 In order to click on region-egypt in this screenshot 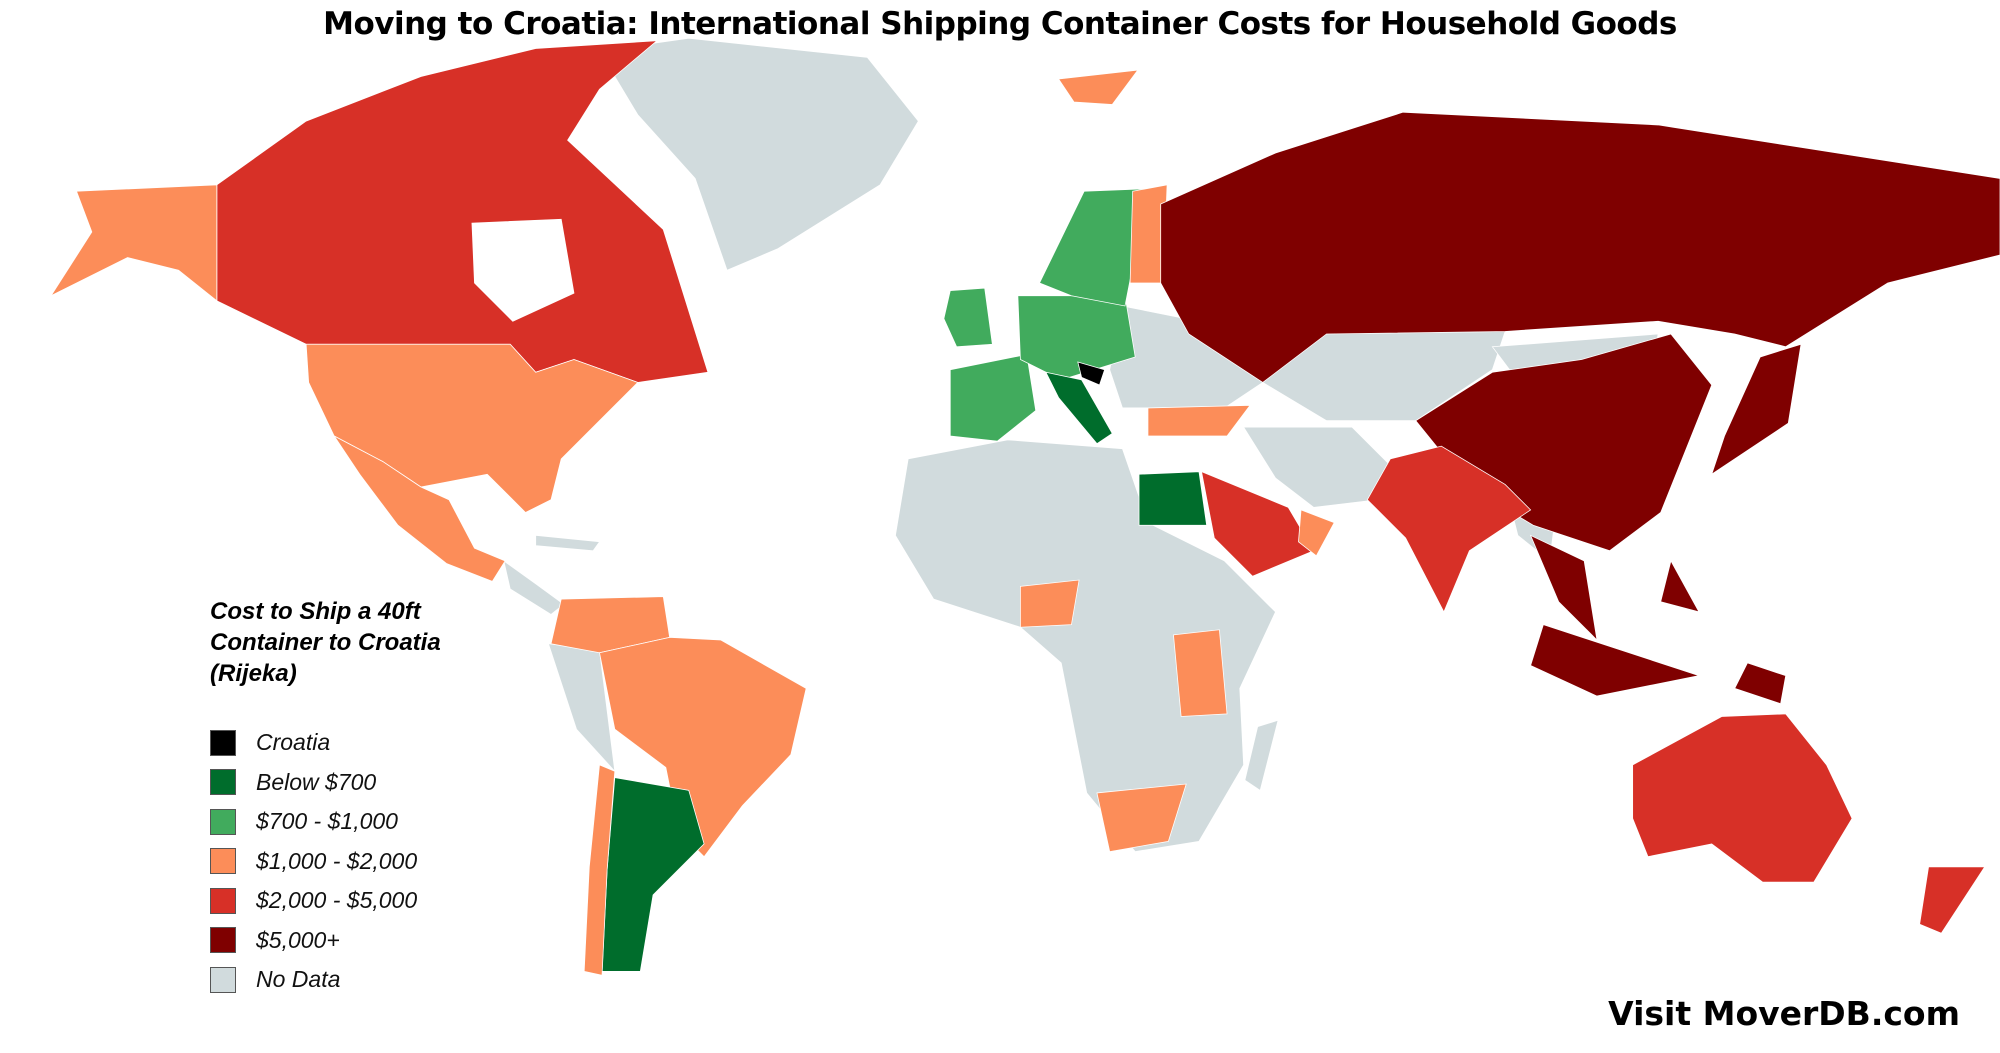, I will do `click(1173, 498)`.